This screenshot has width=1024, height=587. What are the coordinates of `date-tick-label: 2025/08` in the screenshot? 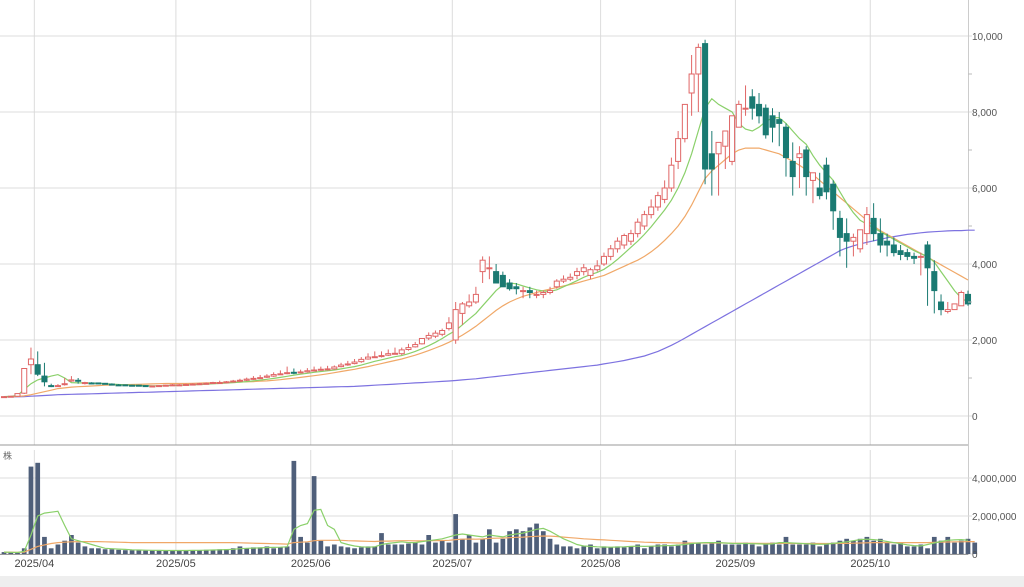 It's located at (601, 564).